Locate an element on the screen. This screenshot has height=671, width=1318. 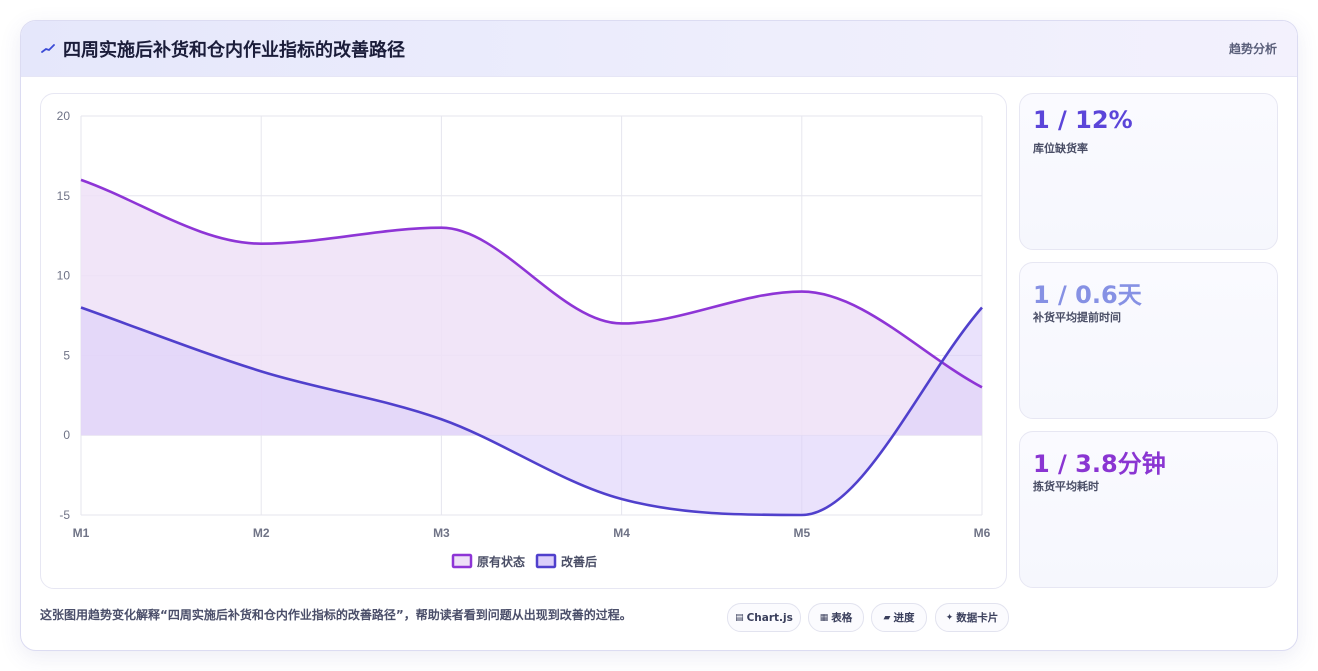
y-tick-label: 15 is located at coordinates (64, 196).